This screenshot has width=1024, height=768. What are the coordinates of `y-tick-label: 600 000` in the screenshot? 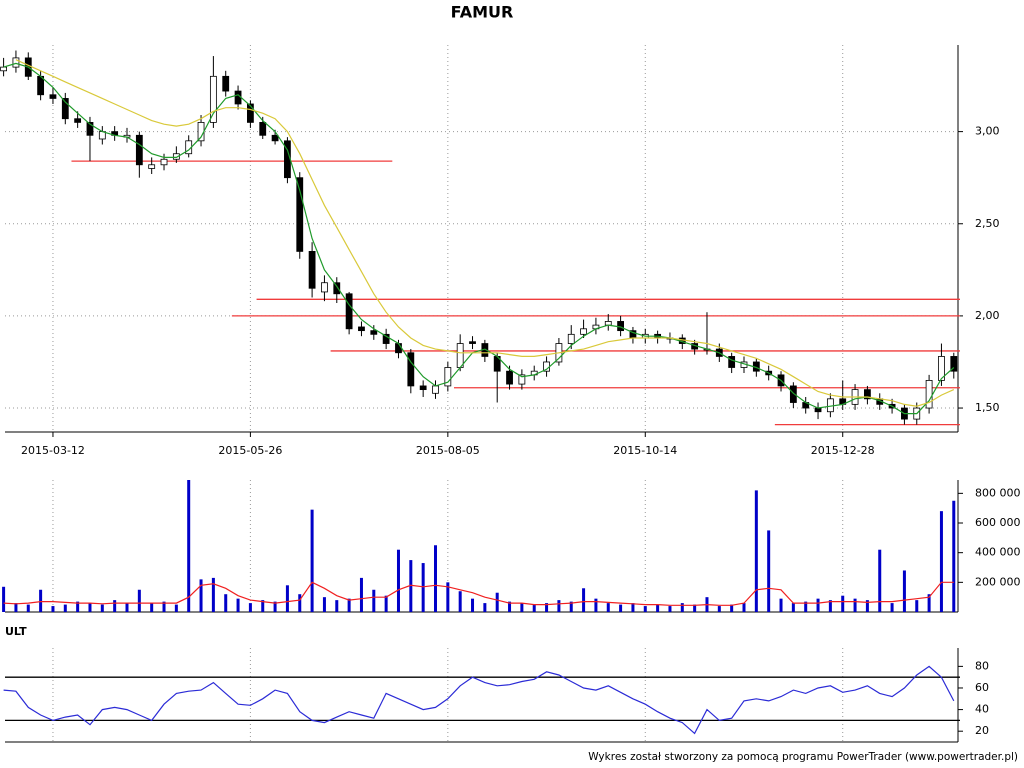 It's located at (998, 522).